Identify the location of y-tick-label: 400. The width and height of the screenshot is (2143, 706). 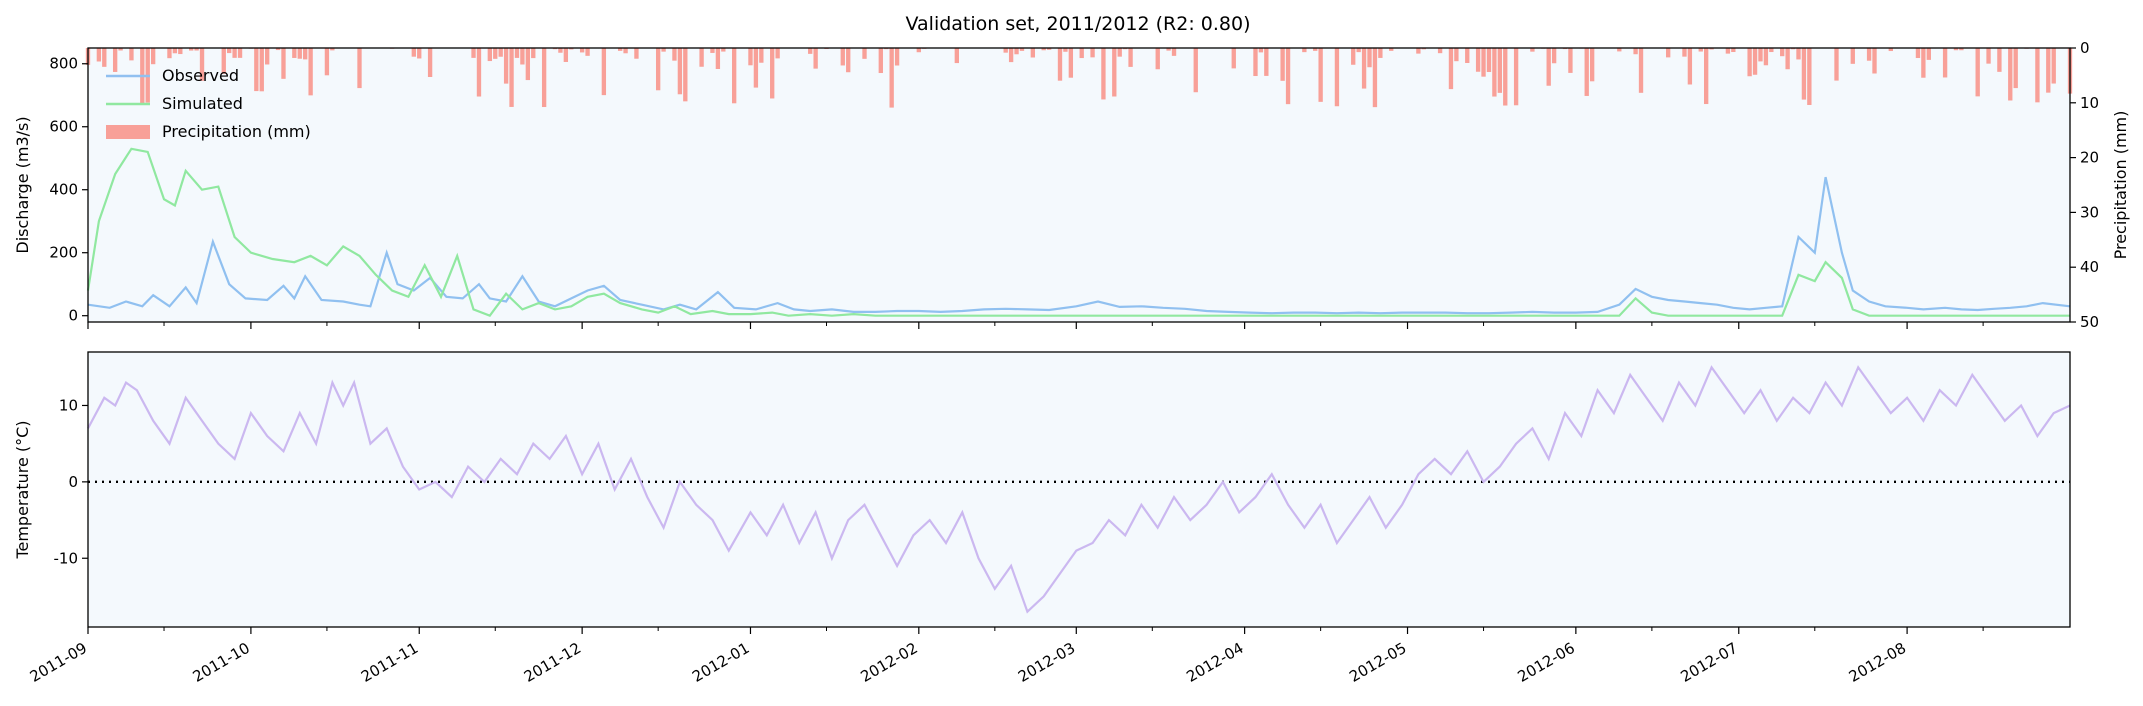
(63, 190).